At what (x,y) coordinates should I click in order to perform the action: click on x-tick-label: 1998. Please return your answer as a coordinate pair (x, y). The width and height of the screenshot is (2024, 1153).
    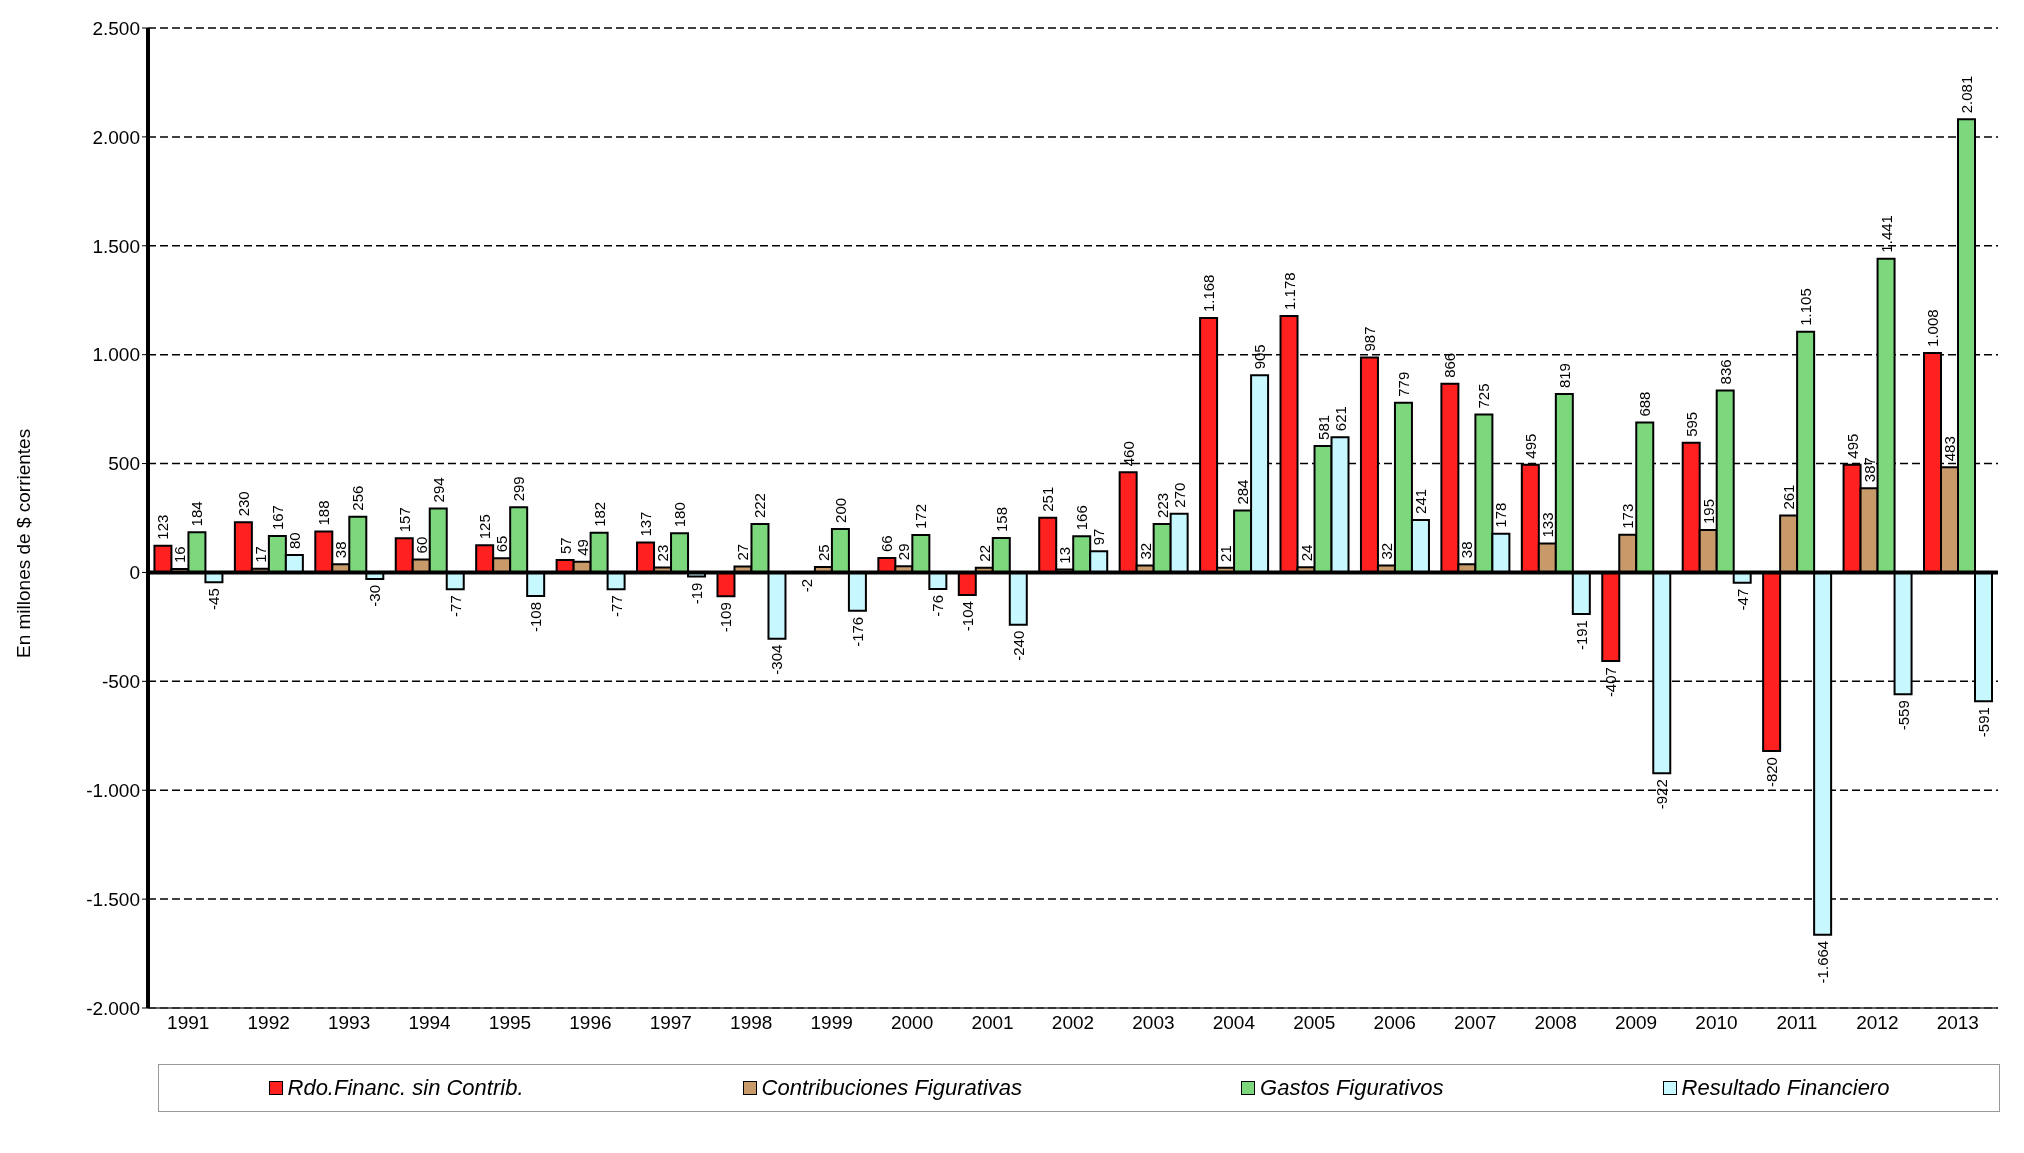
    Looking at the image, I should click on (751, 1023).